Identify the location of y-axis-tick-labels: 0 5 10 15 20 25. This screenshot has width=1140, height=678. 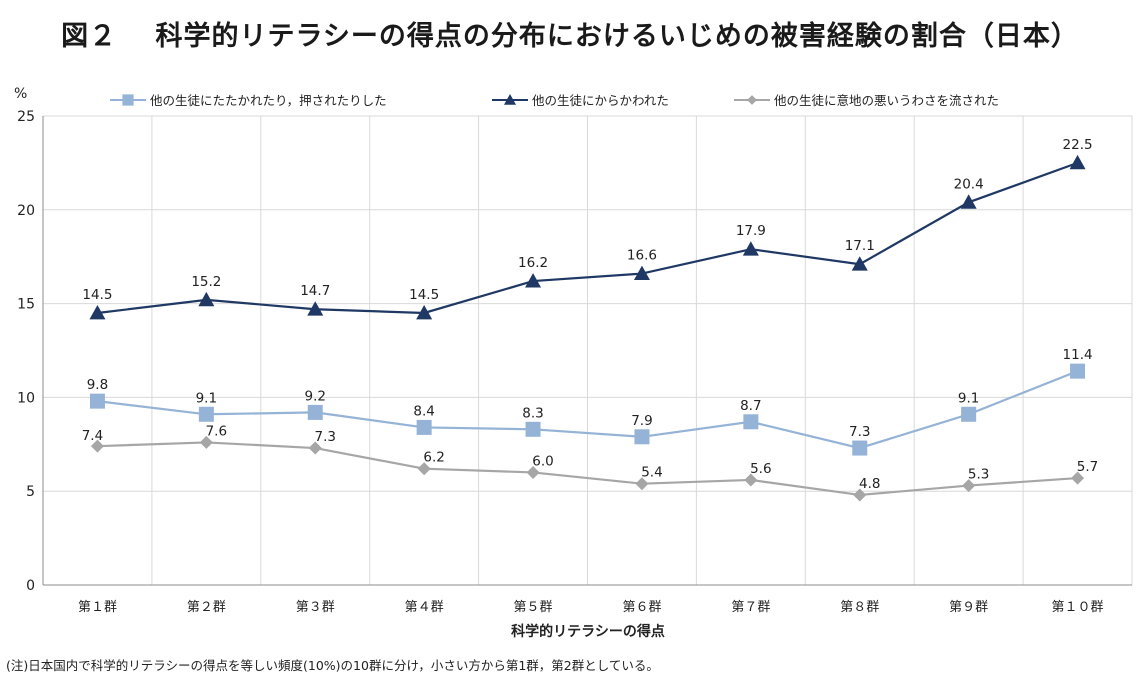
(26, 351).